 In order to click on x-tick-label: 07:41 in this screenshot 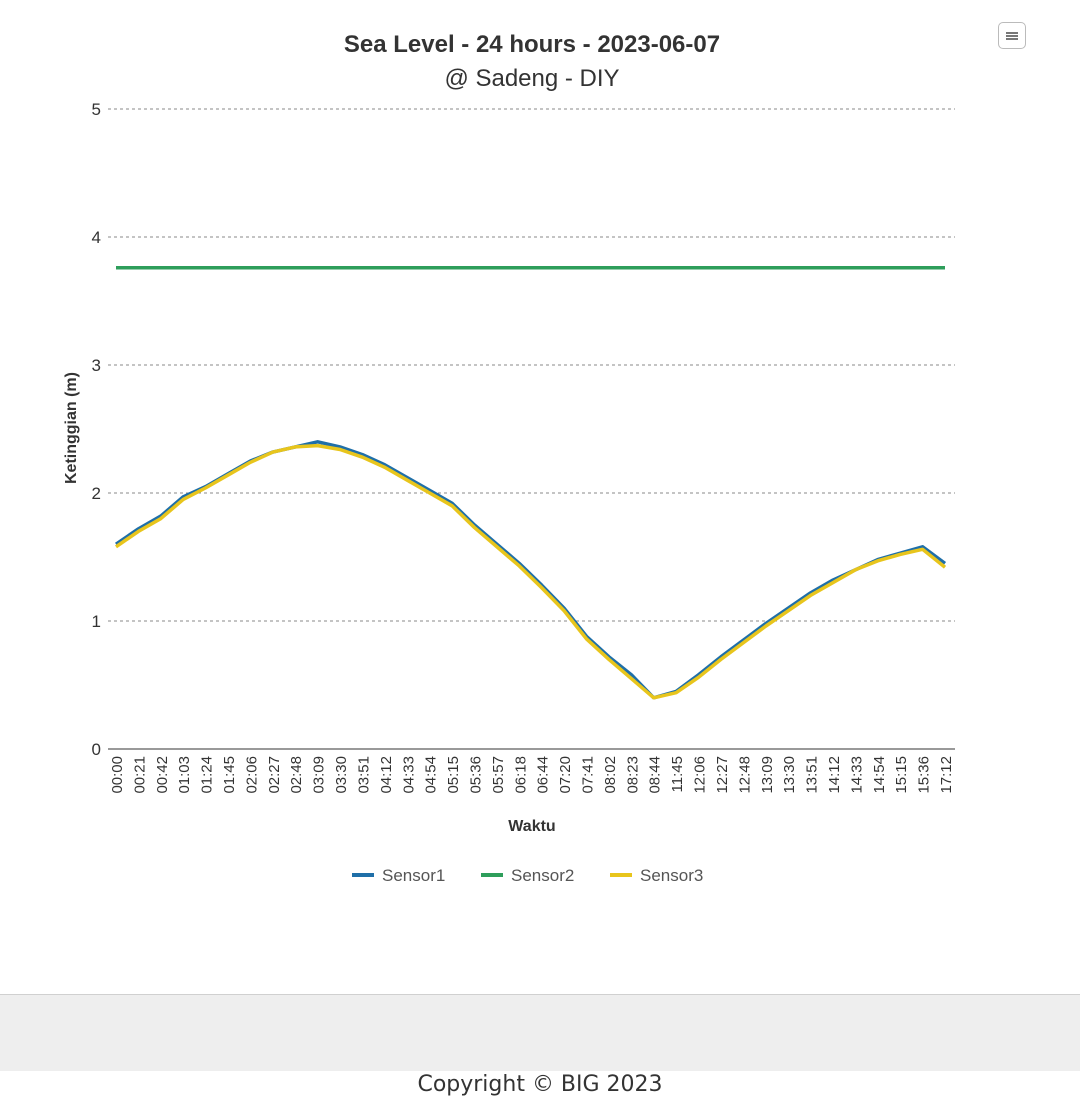, I will do `click(588, 775)`.